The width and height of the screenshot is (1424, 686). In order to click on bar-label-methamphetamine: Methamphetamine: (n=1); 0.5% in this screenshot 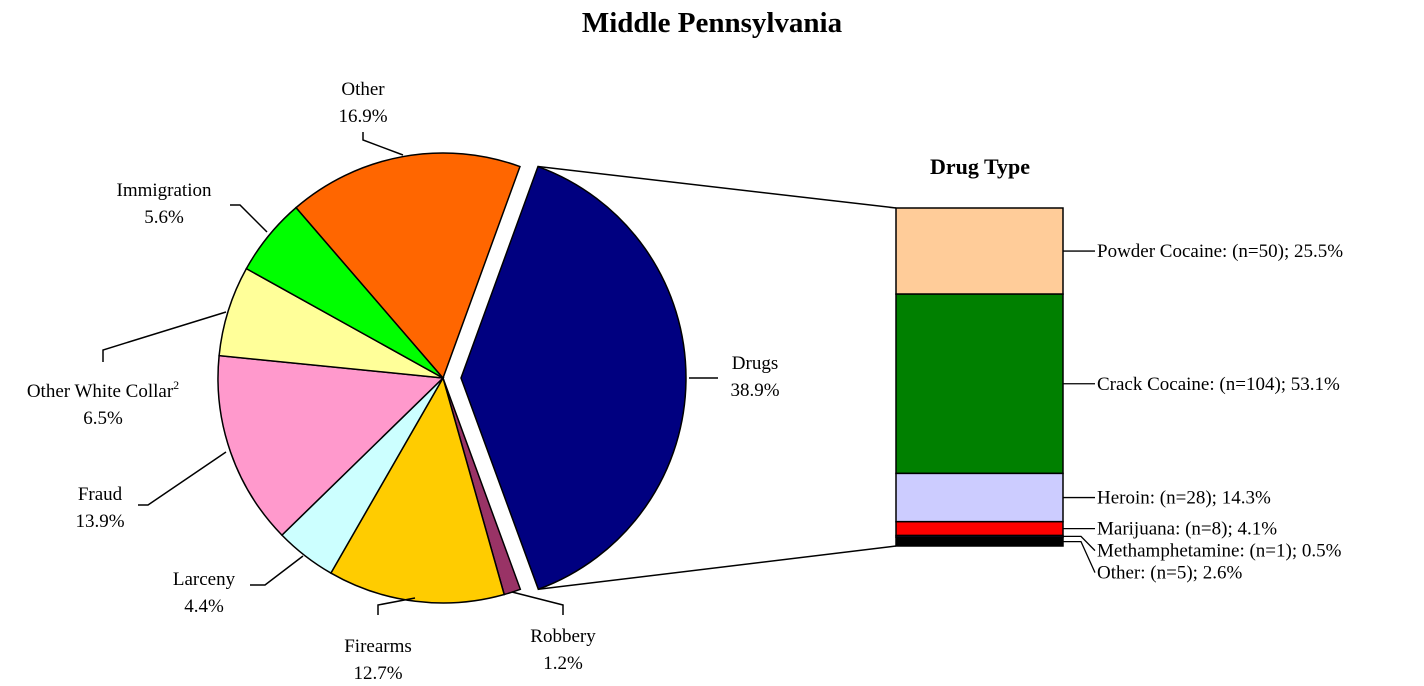, I will do `click(1219, 551)`.